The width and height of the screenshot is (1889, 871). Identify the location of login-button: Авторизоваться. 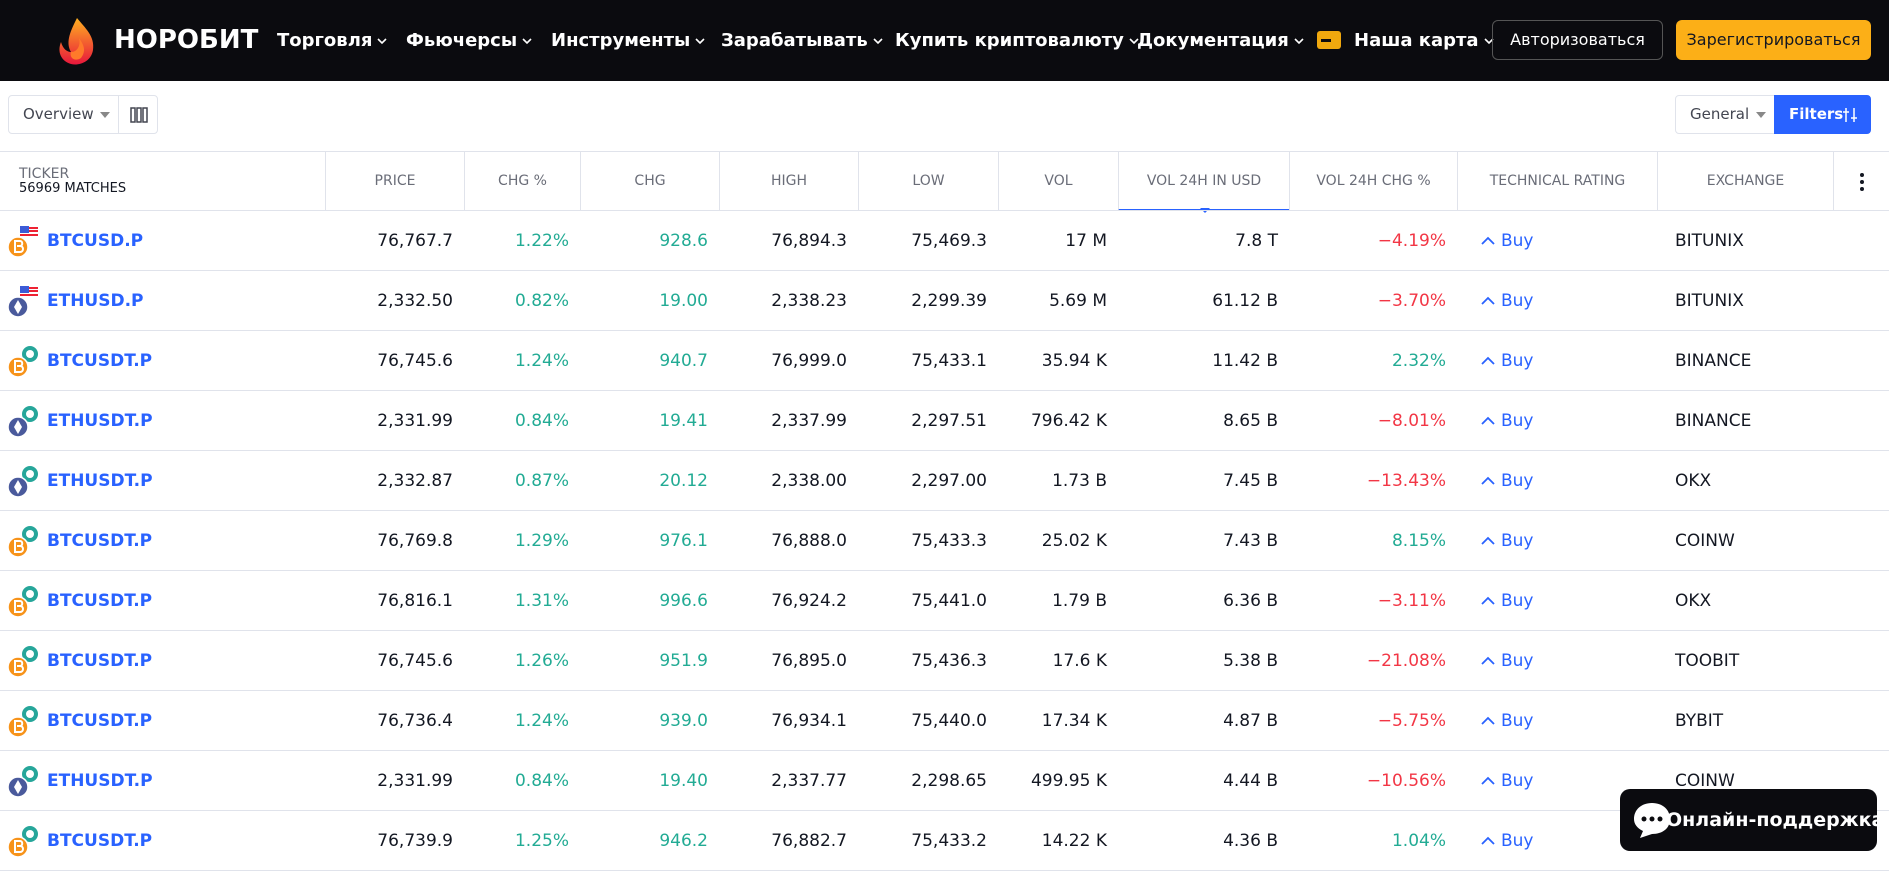
(1577, 40).